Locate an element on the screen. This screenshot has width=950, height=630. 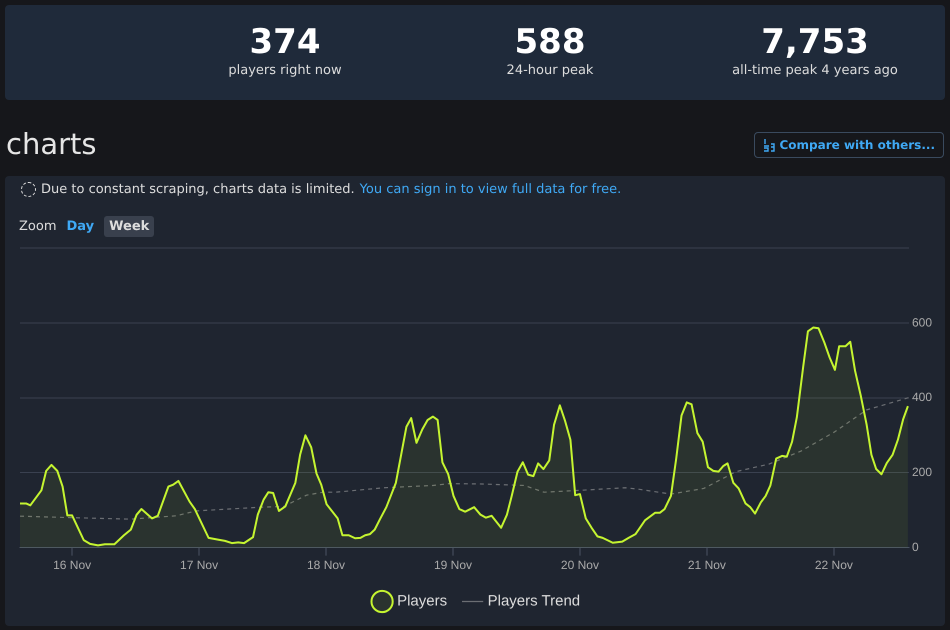
text: You can sign in to view full data for free. is located at coordinates (491, 189).